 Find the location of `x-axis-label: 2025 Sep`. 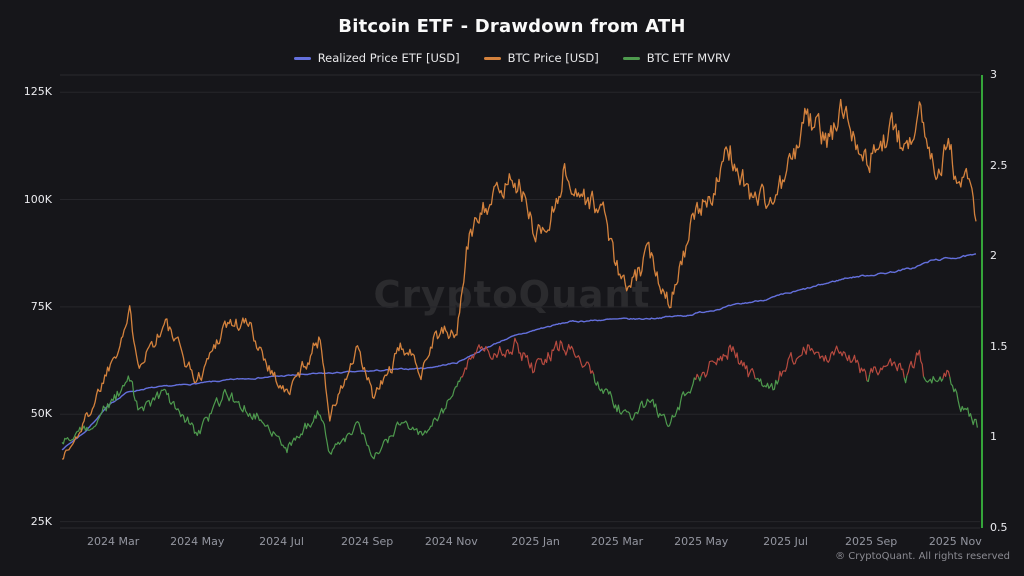

x-axis-label: 2025 Sep is located at coordinates (871, 541).